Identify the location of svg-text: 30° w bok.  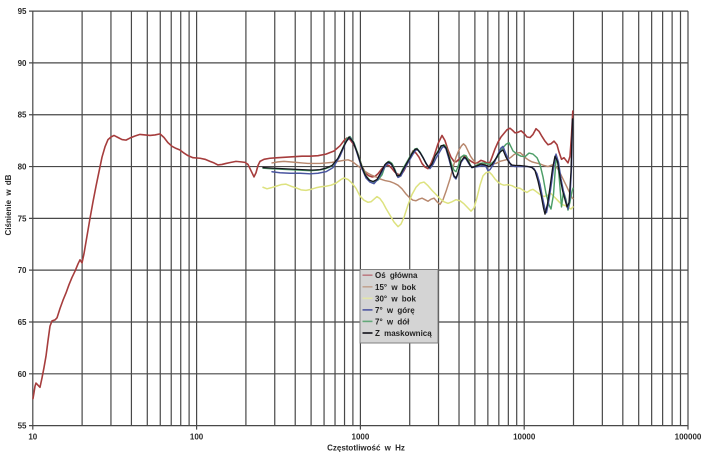
(396, 298).